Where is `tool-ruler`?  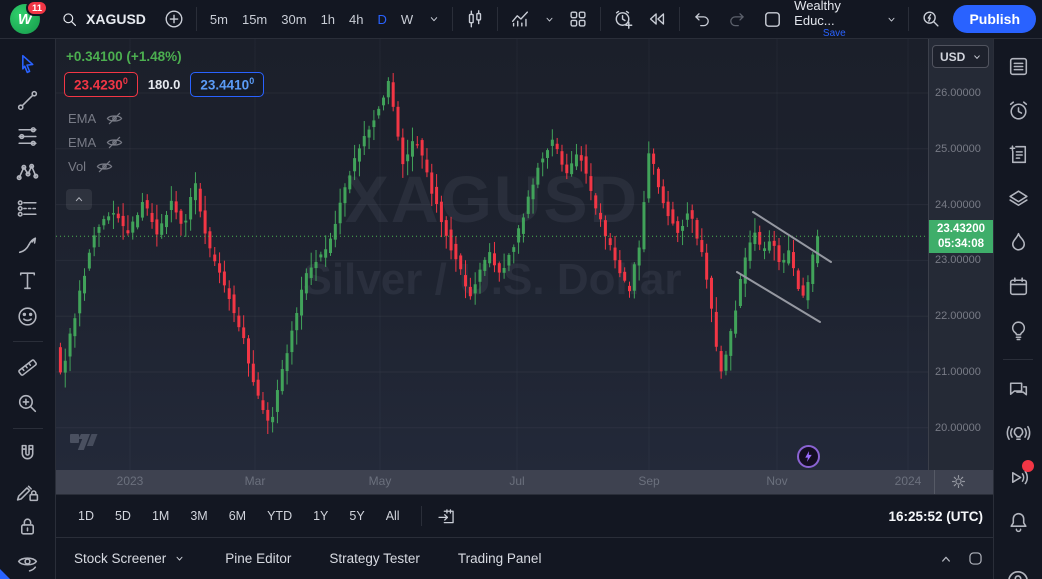
tool-ruler is located at coordinates (28, 367).